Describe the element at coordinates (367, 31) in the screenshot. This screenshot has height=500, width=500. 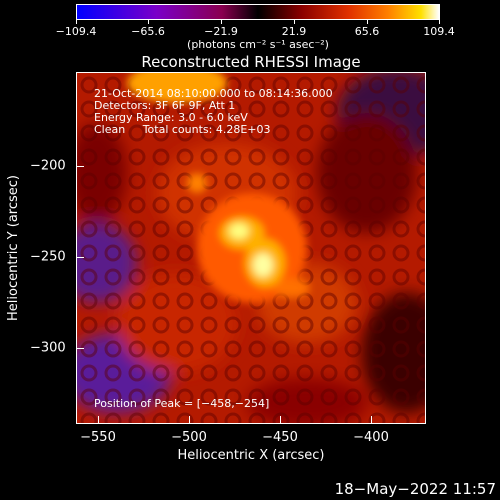
I see `colorbar-label: 65.6` at that location.